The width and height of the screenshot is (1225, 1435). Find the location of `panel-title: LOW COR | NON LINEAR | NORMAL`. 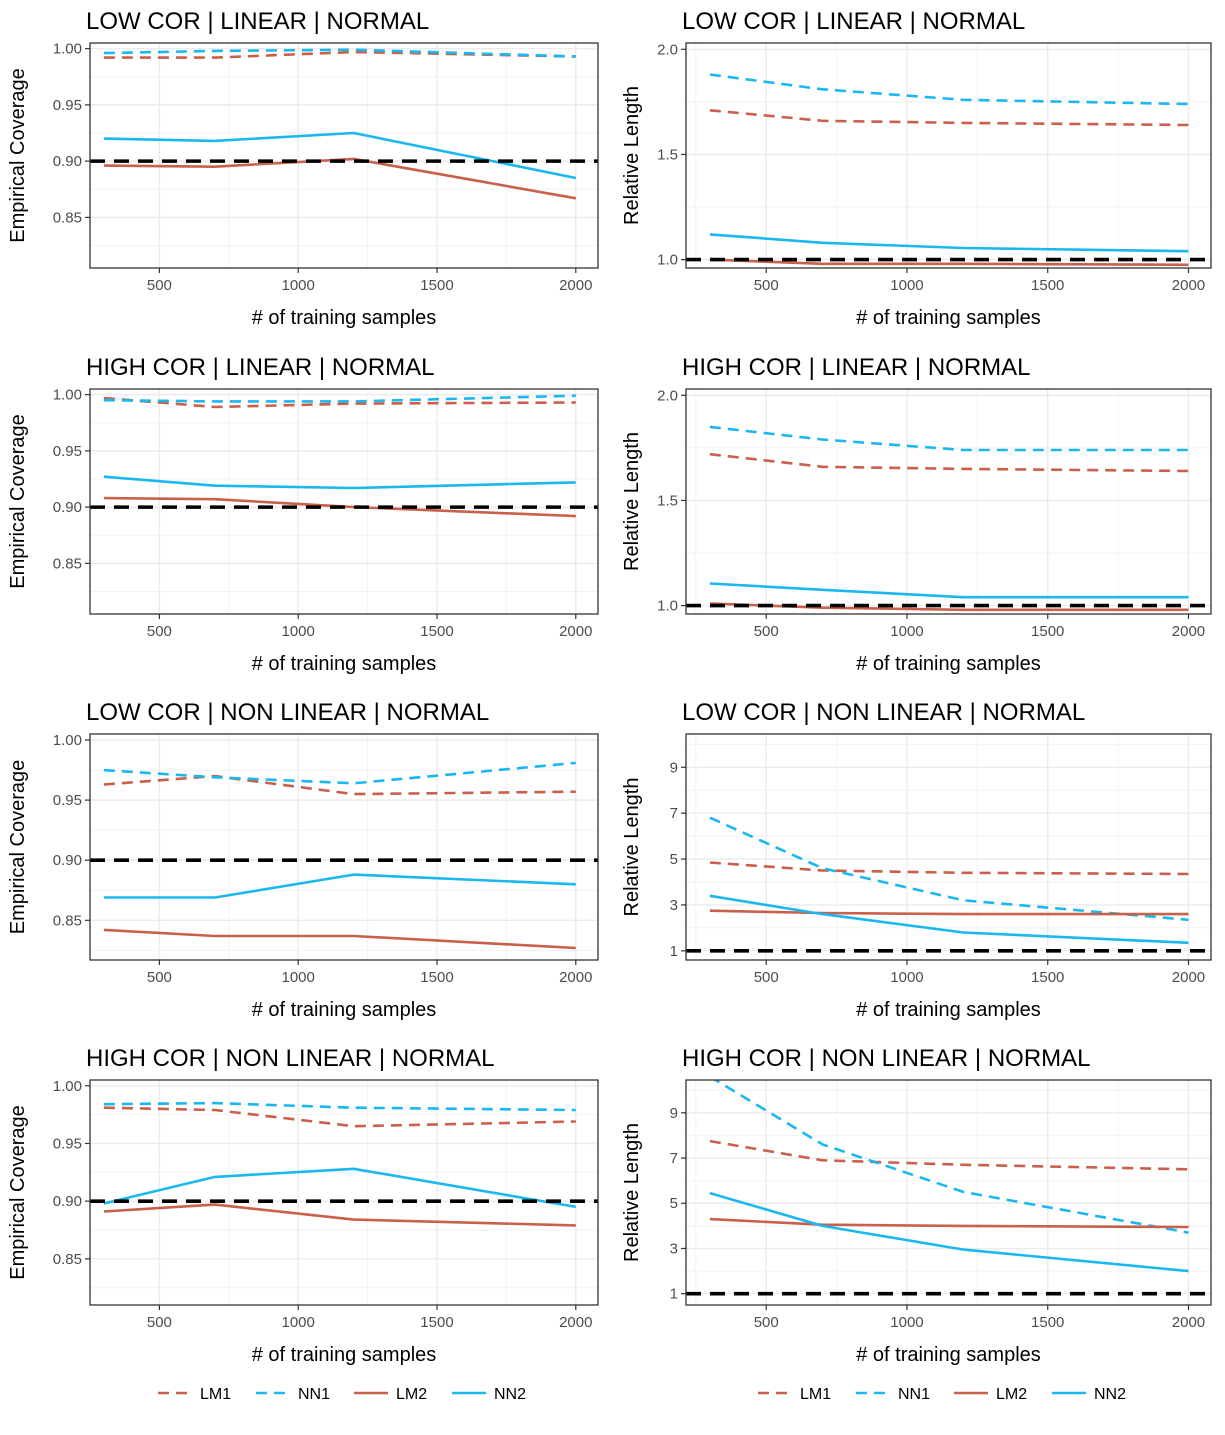

panel-title: LOW COR | NON LINEAR | NORMAL is located at coordinates (287, 712).